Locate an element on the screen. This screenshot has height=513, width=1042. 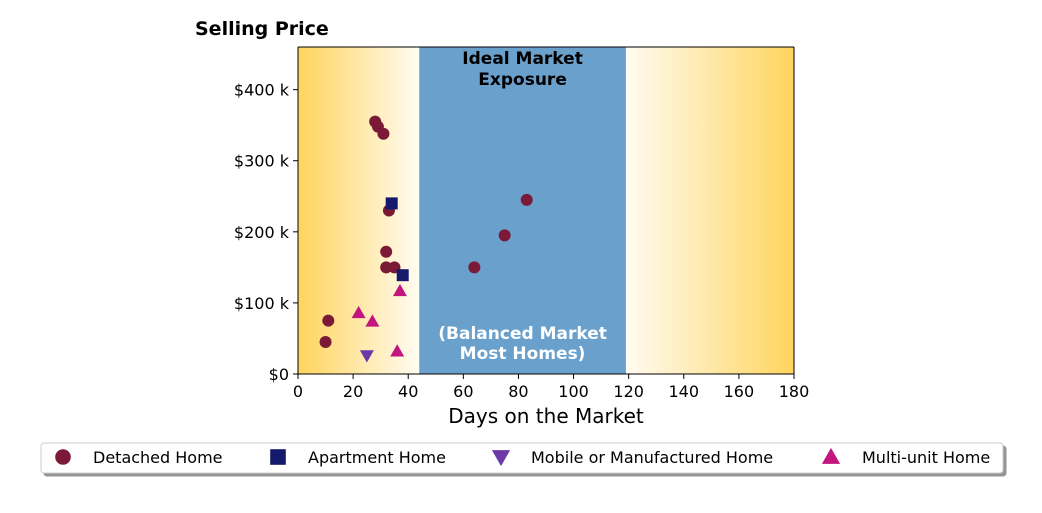
x-tick-label-8: 160 is located at coordinates (739, 391).